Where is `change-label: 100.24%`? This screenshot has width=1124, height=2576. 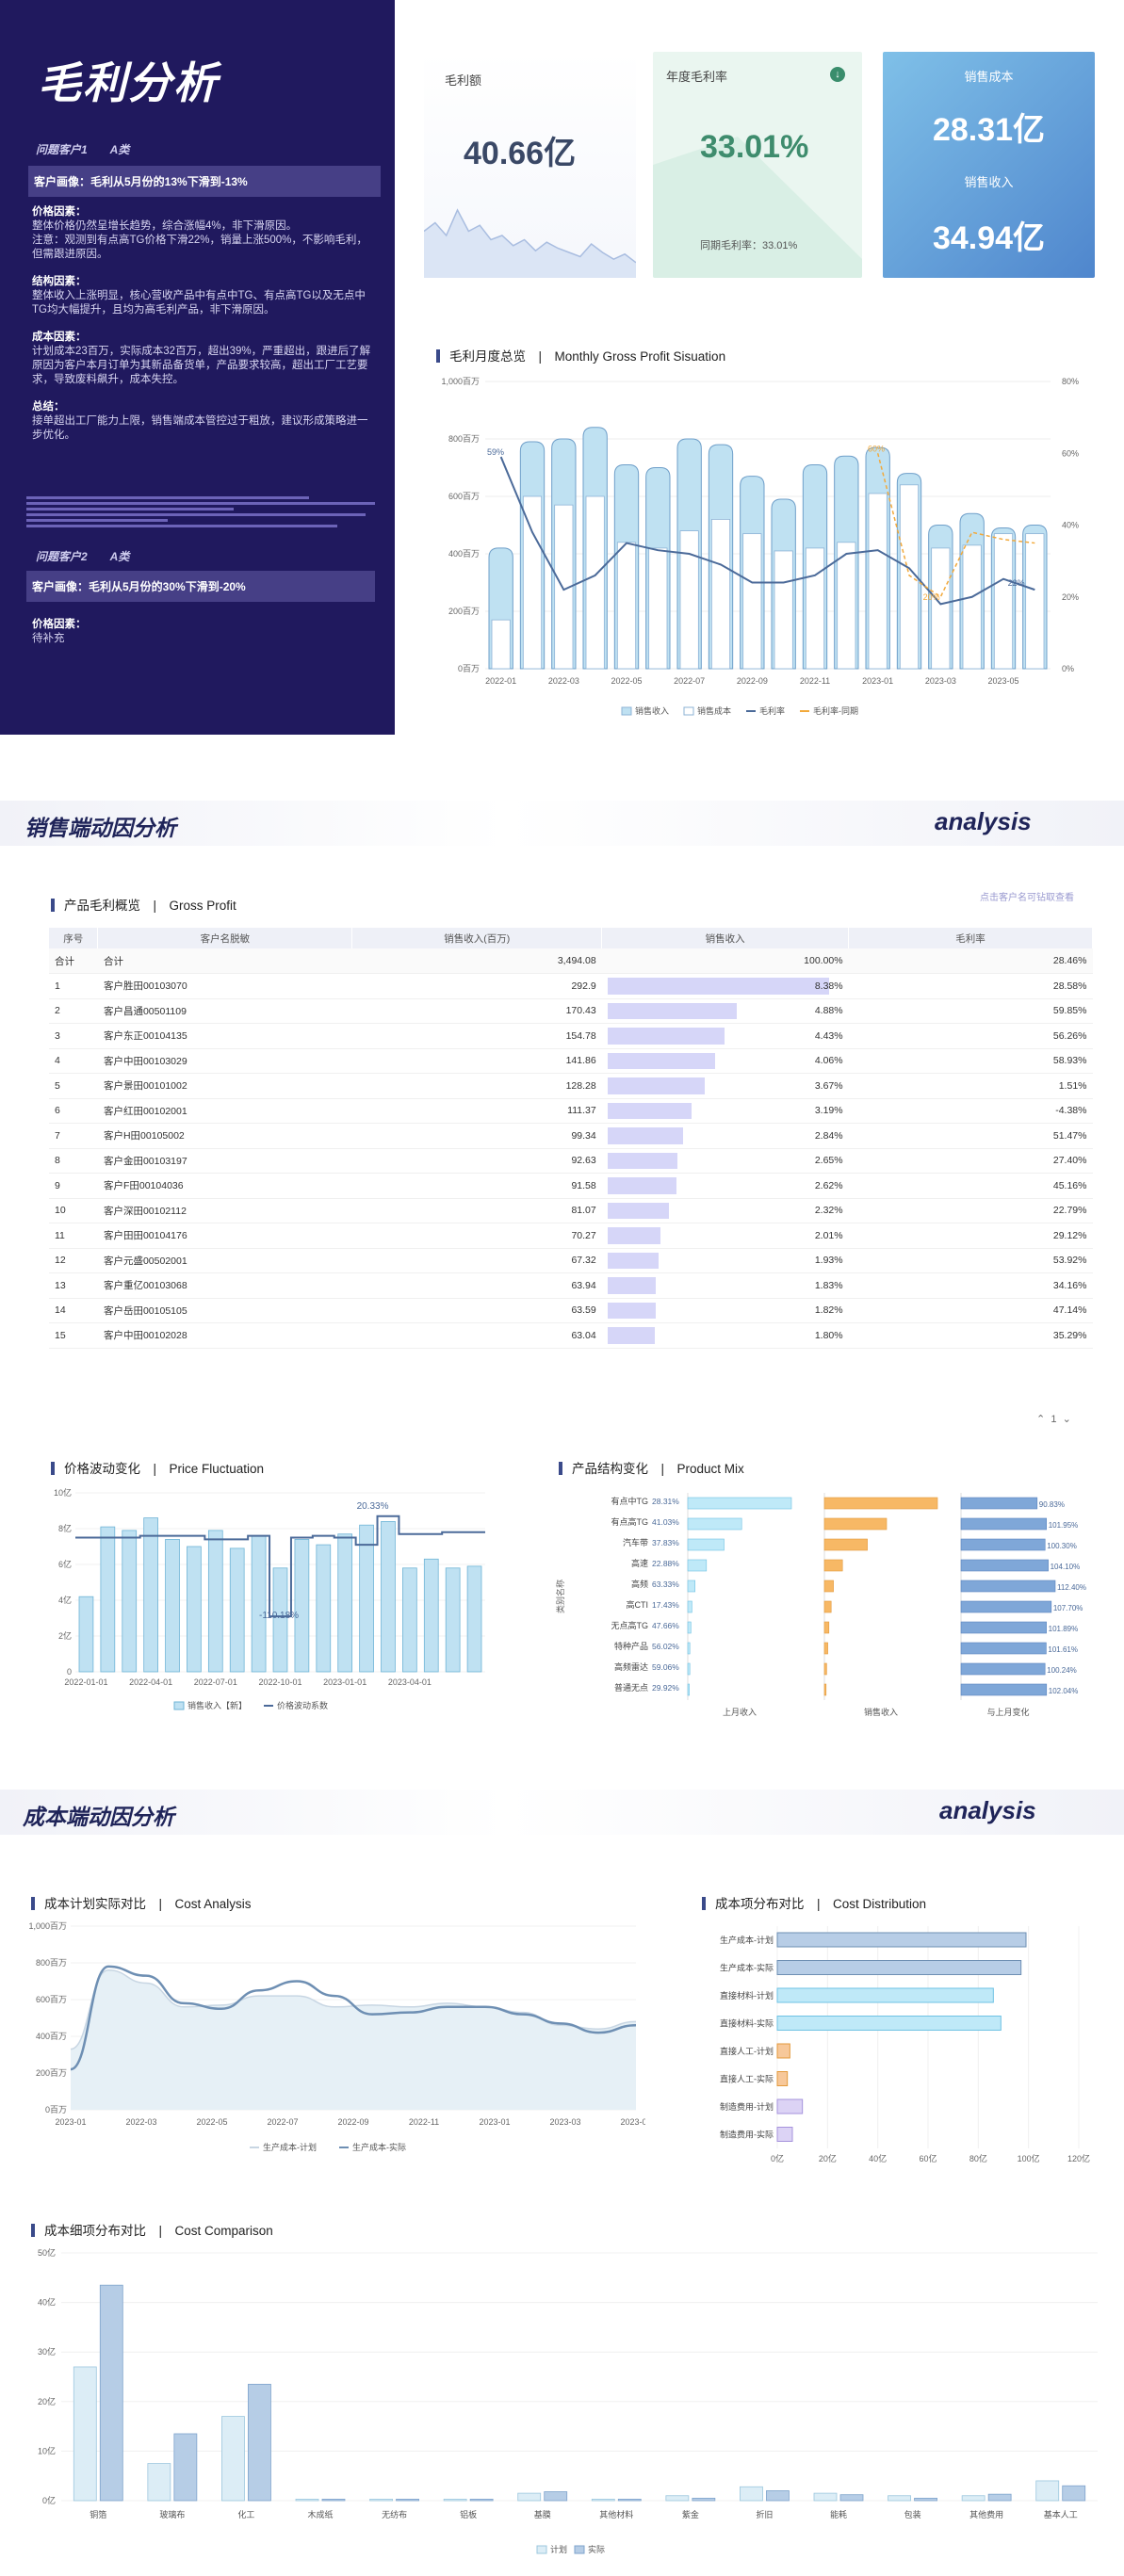 change-label: 100.24% is located at coordinates (1062, 1670).